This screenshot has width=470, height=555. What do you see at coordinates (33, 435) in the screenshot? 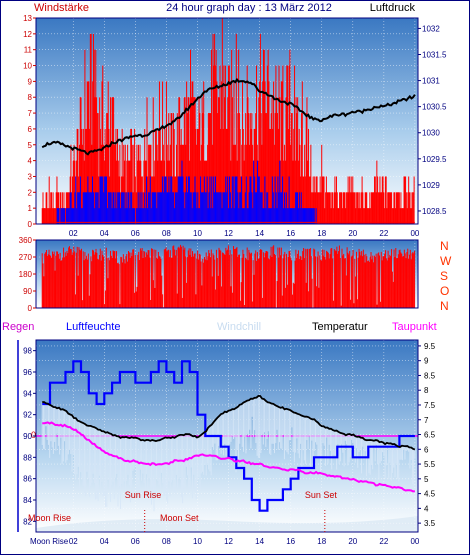
I see `regen-zero-label: 0` at bounding box center [33, 435].